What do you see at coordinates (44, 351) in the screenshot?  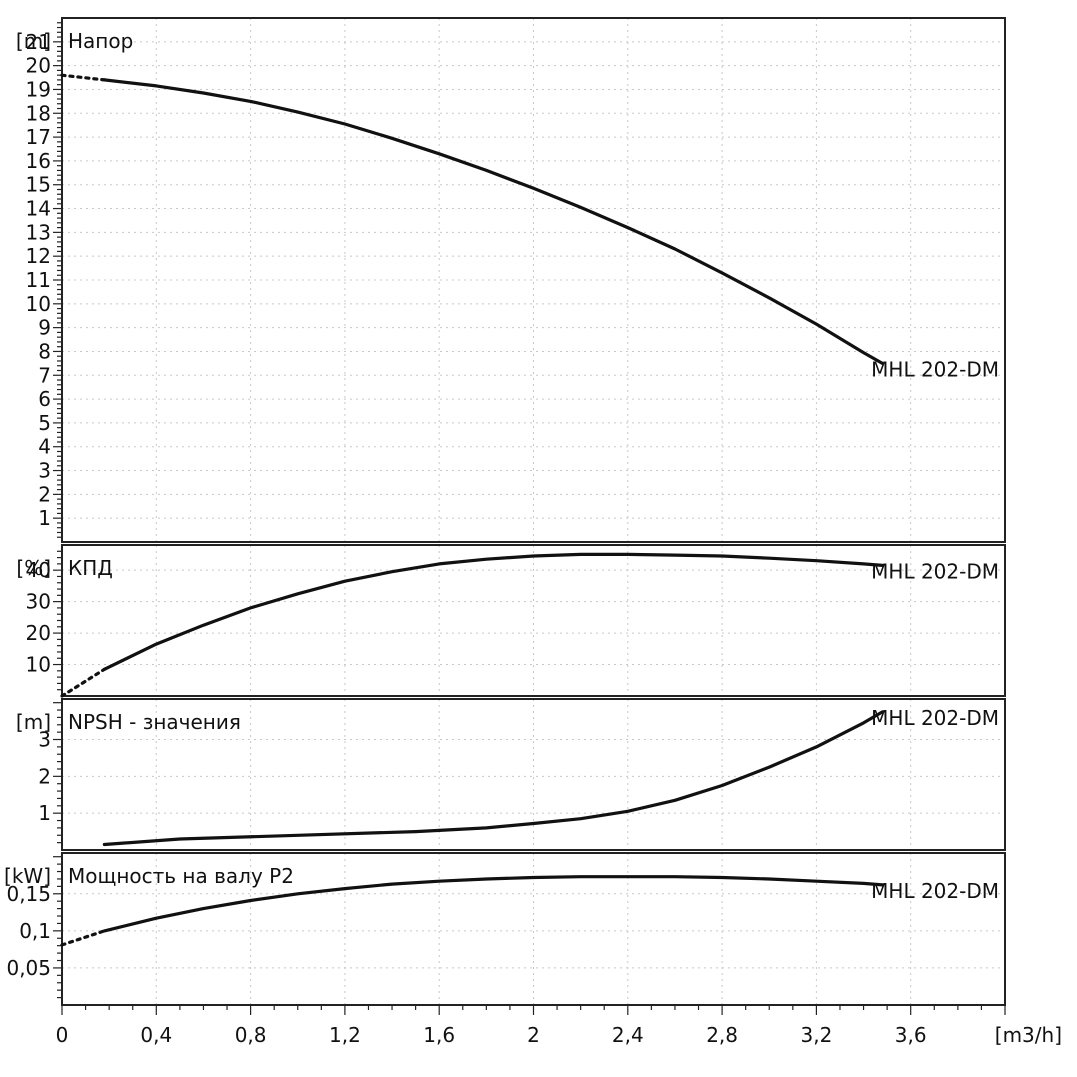 I see `y-tick-label: 8` at bounding box center [44, 351].